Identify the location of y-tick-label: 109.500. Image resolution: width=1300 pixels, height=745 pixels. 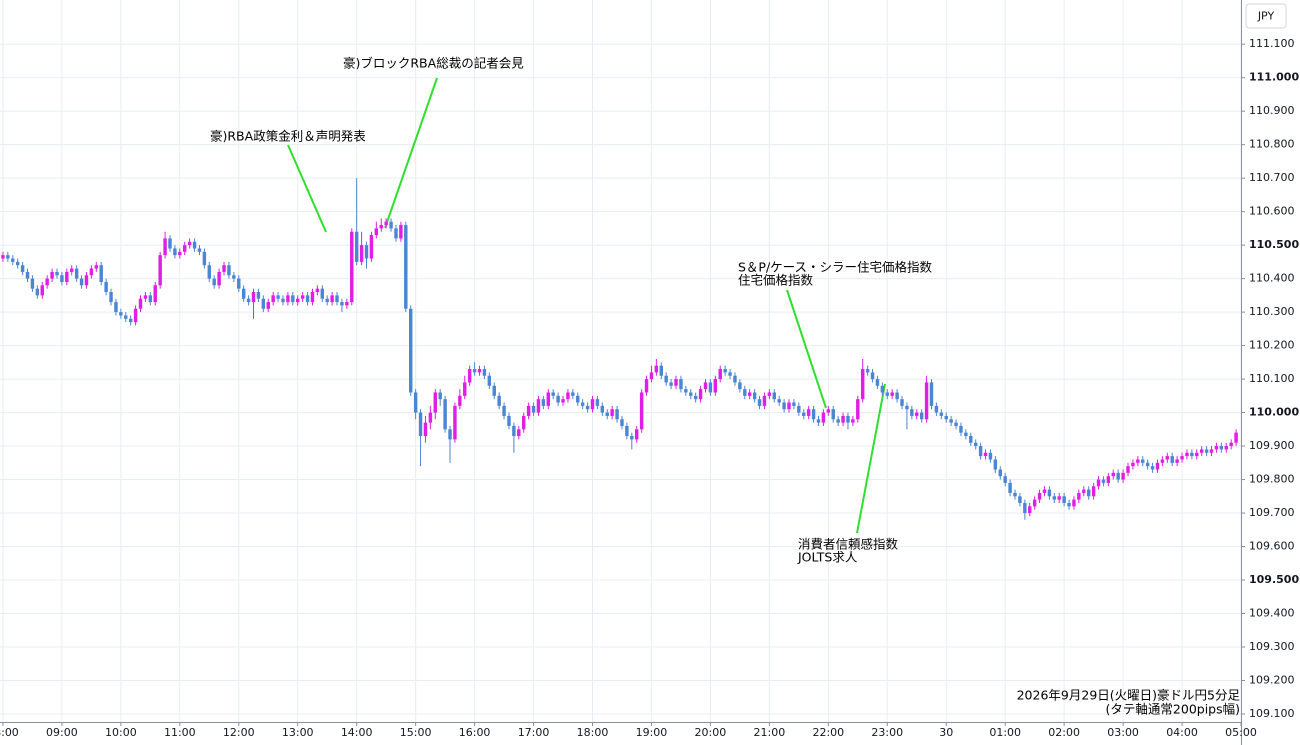
(1274, 579).